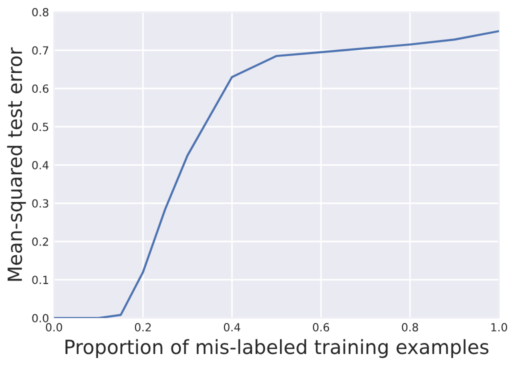 Image resolution: width=514 pixels, height=366 pixels. Describe the element at coordinates (40, 12) in the screenshot. I see `y-tick-label: 0.8` at that location.